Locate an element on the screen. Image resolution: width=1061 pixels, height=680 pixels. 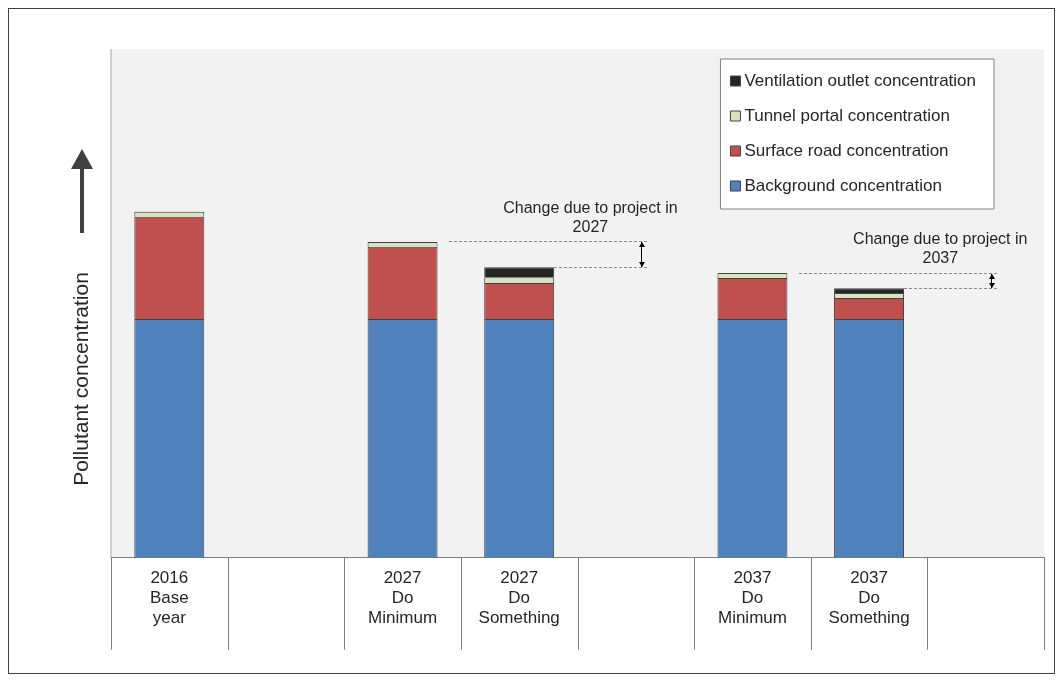
x-tick-label: 2037 Do Minimum is located at coordinates (752, 597).